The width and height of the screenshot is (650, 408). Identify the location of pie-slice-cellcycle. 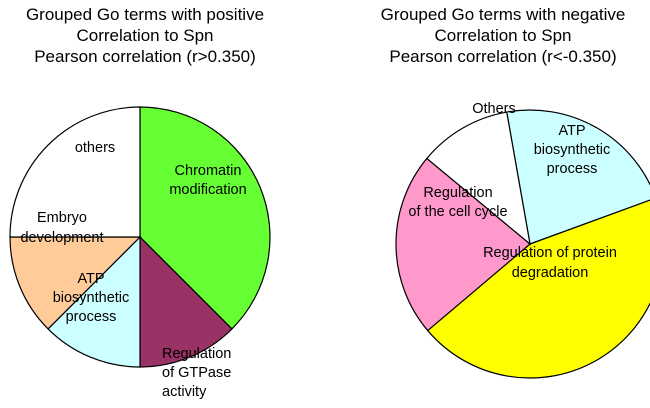
(463, 244).